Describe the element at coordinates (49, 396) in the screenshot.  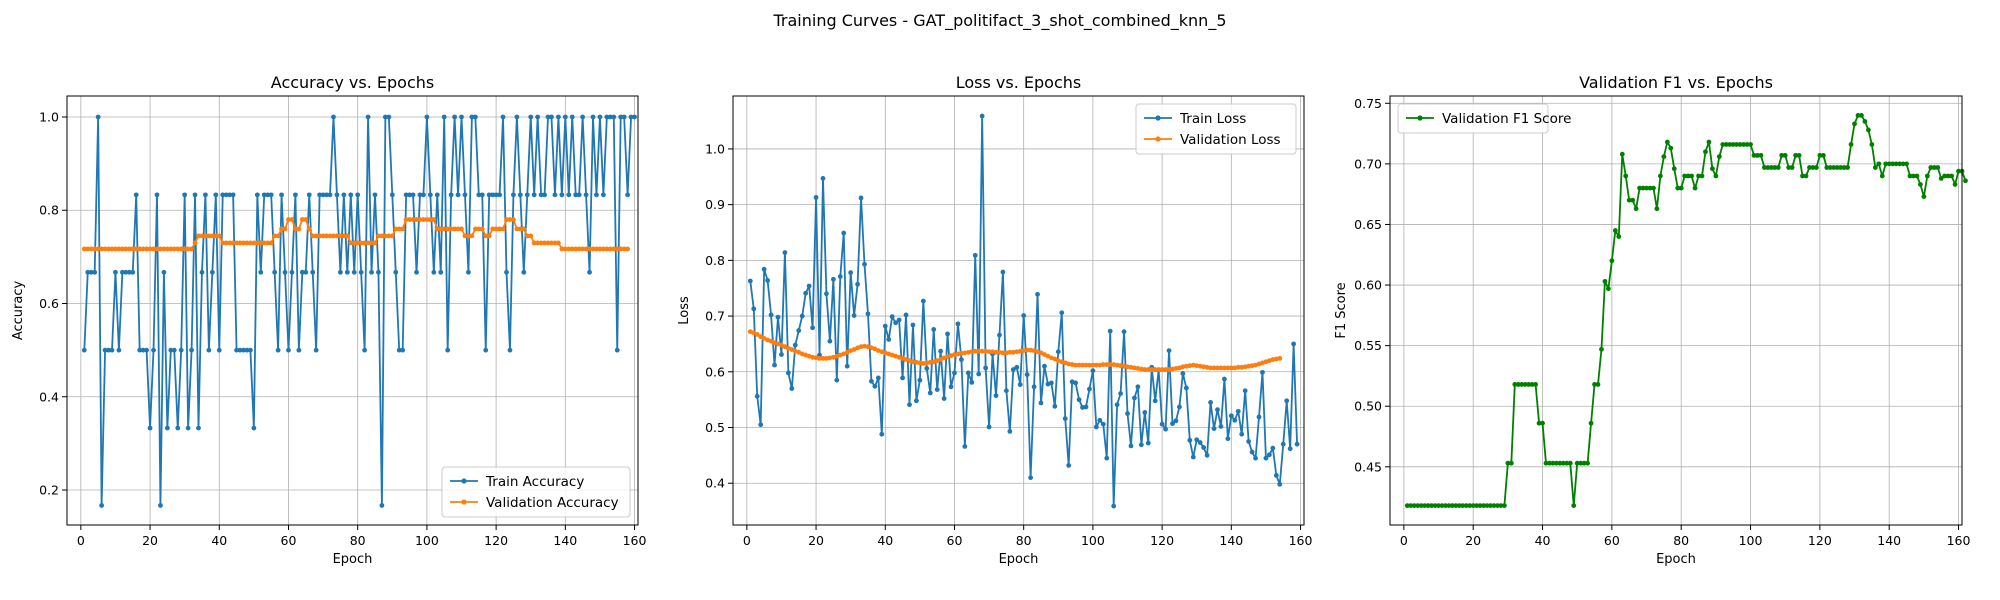
I see `y-tick-label: 0.4` at that location.